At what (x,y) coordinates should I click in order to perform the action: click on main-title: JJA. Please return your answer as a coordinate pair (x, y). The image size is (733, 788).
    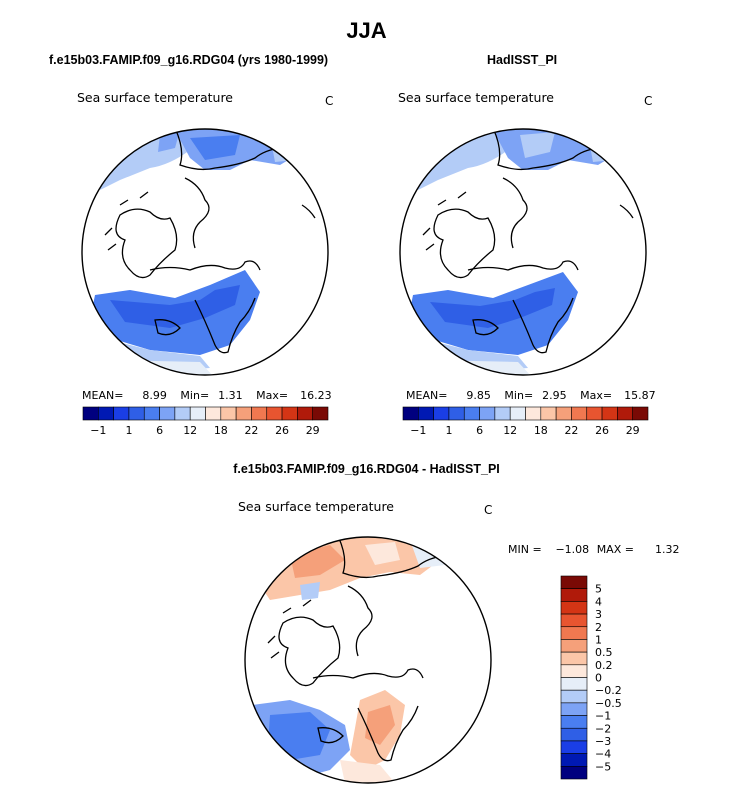
    Looking at the image, I should click on (366, 30).